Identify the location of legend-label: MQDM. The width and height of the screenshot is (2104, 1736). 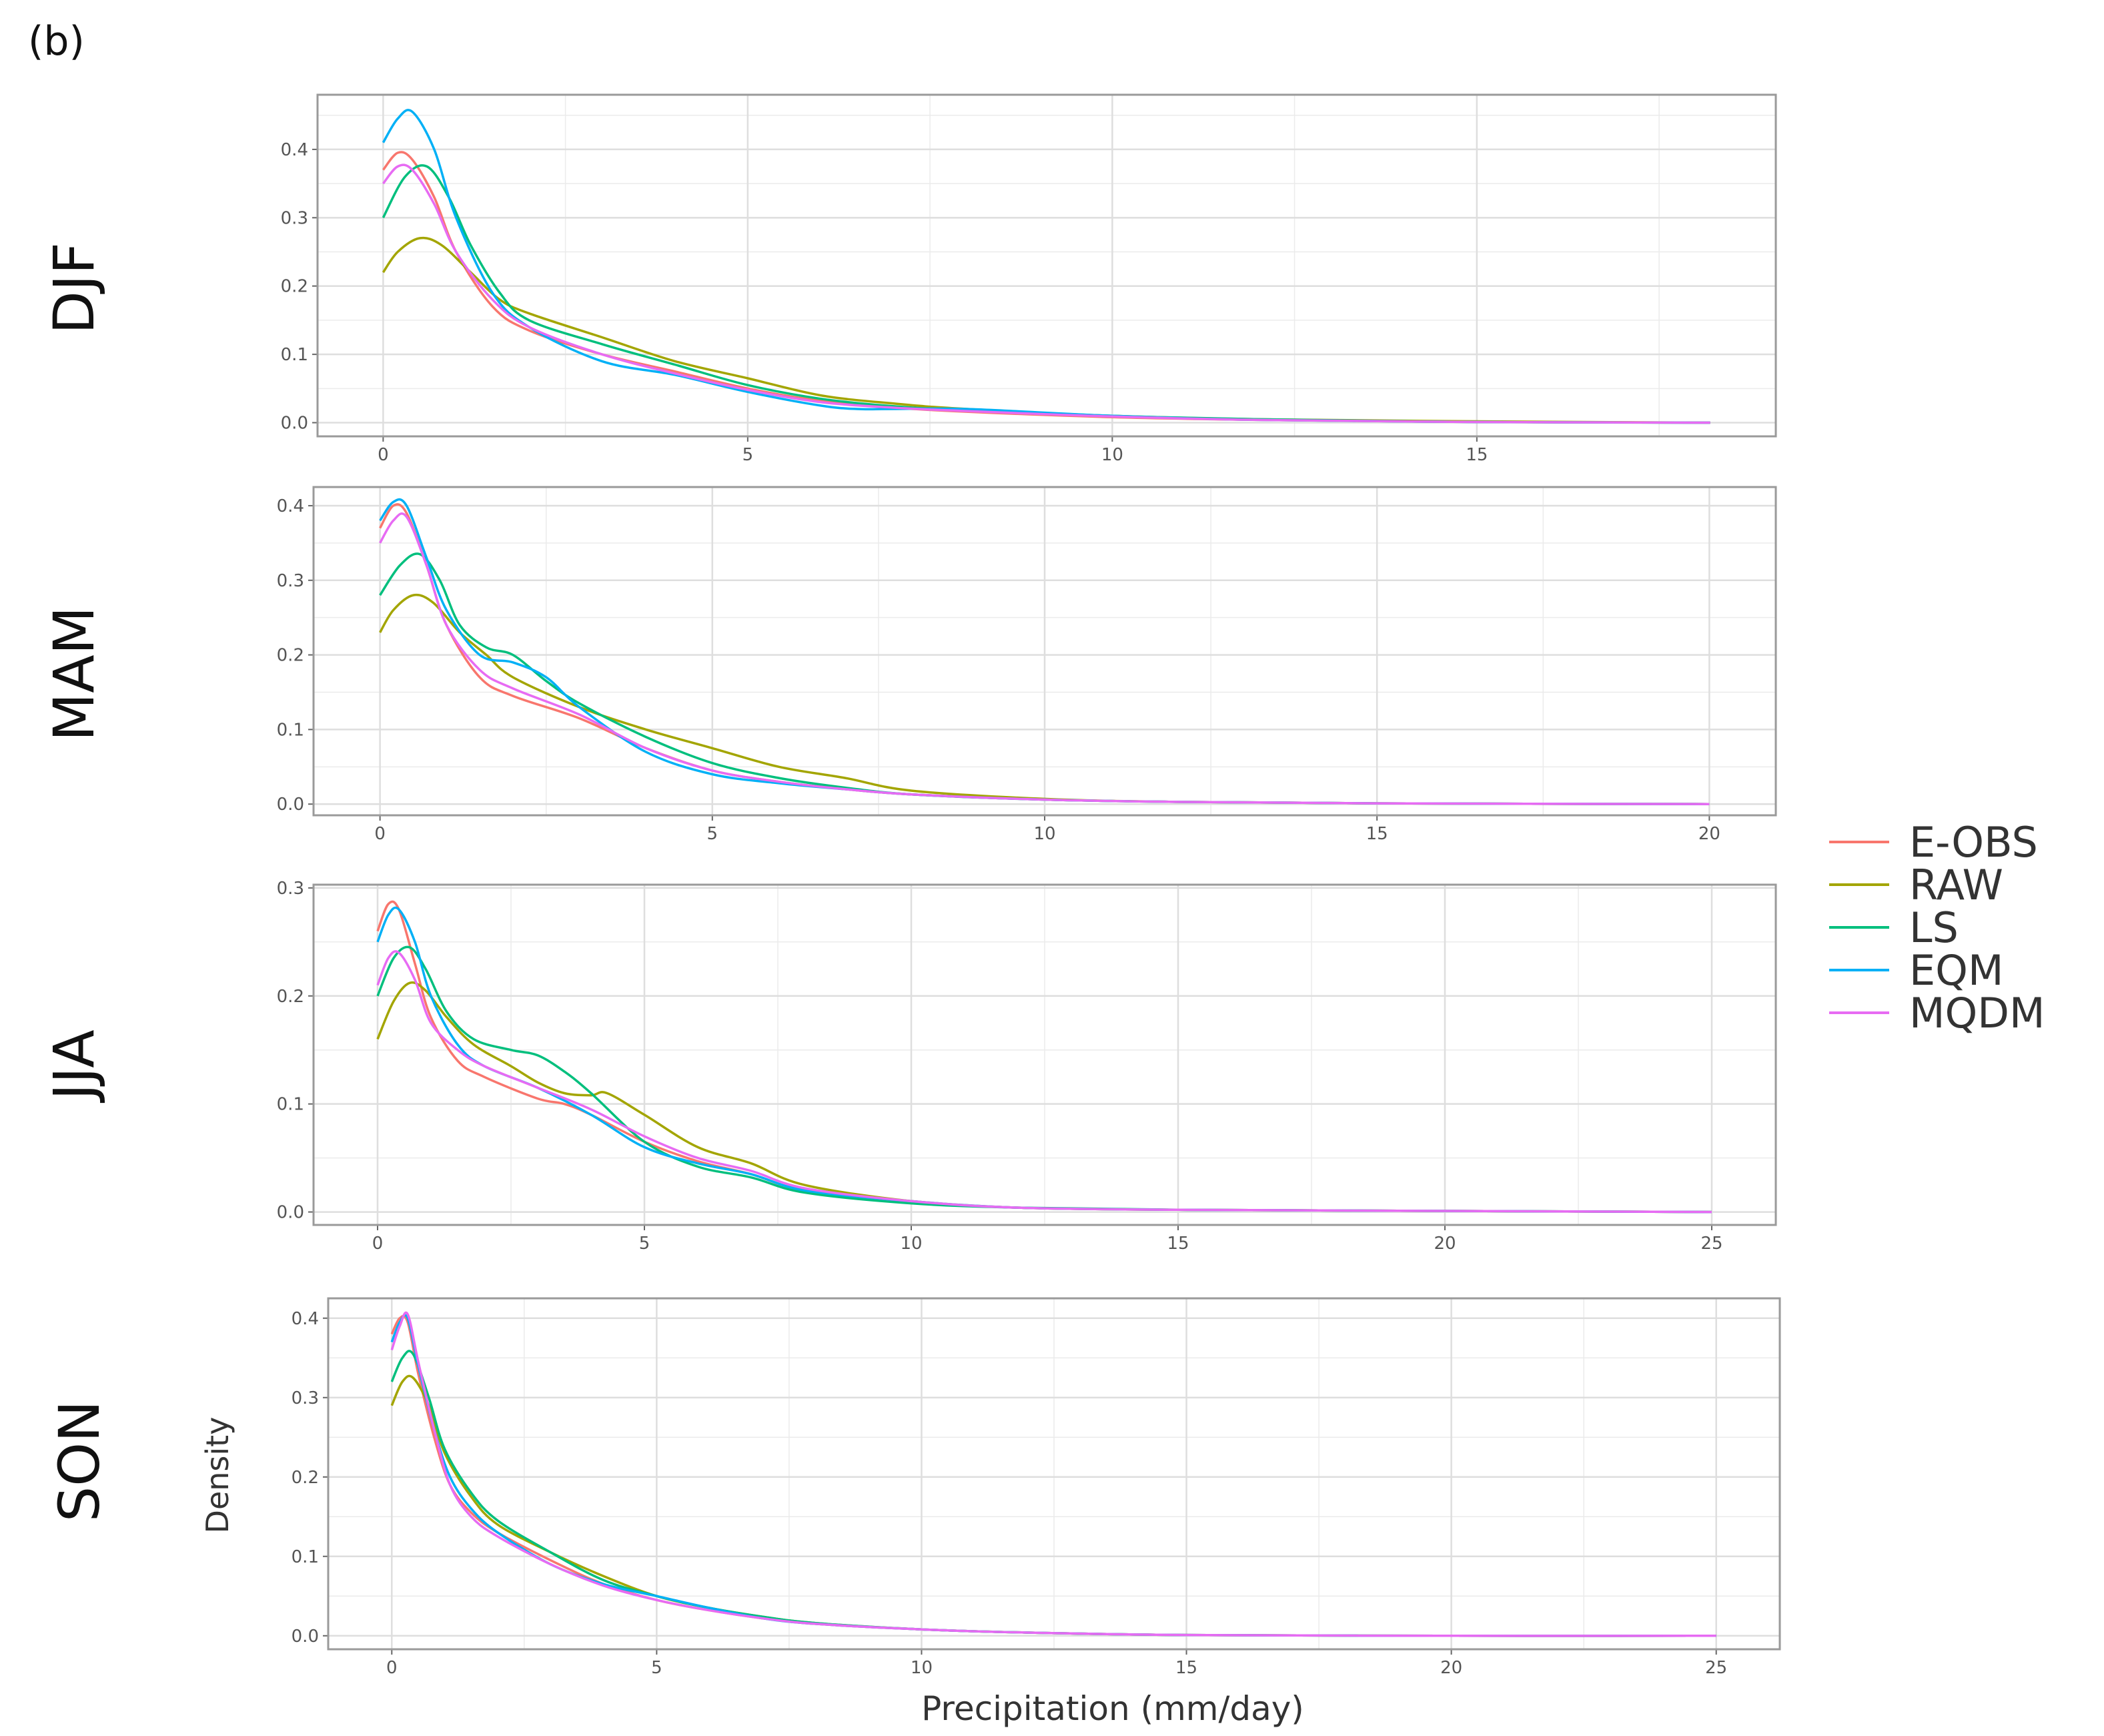
(1977, 1013).